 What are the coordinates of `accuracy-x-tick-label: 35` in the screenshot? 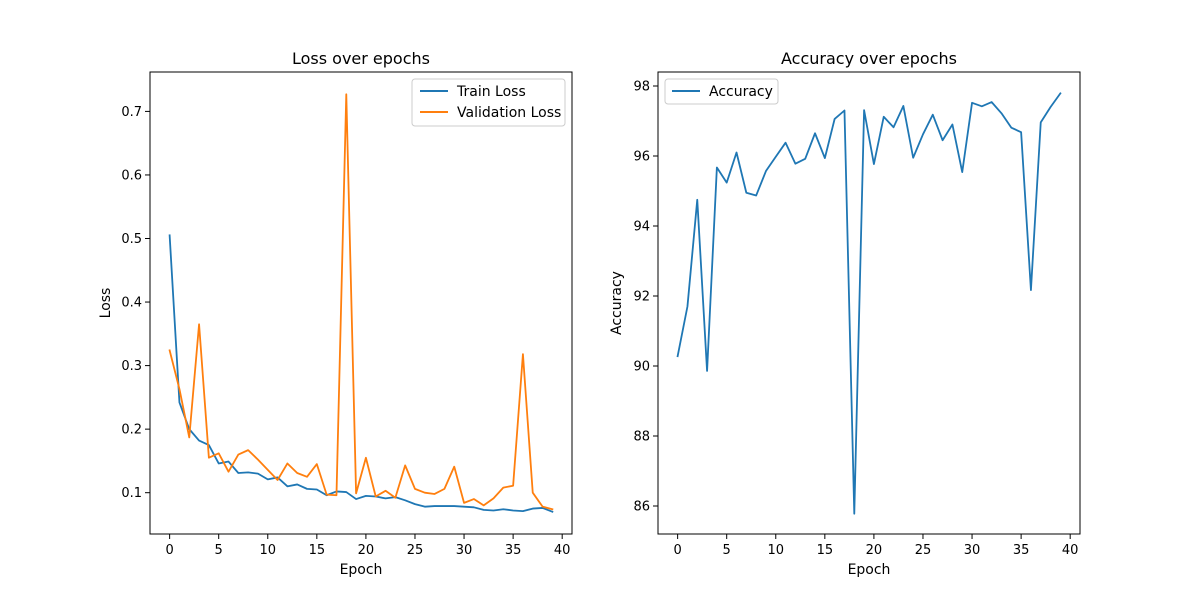 It's located at (1021, 550).